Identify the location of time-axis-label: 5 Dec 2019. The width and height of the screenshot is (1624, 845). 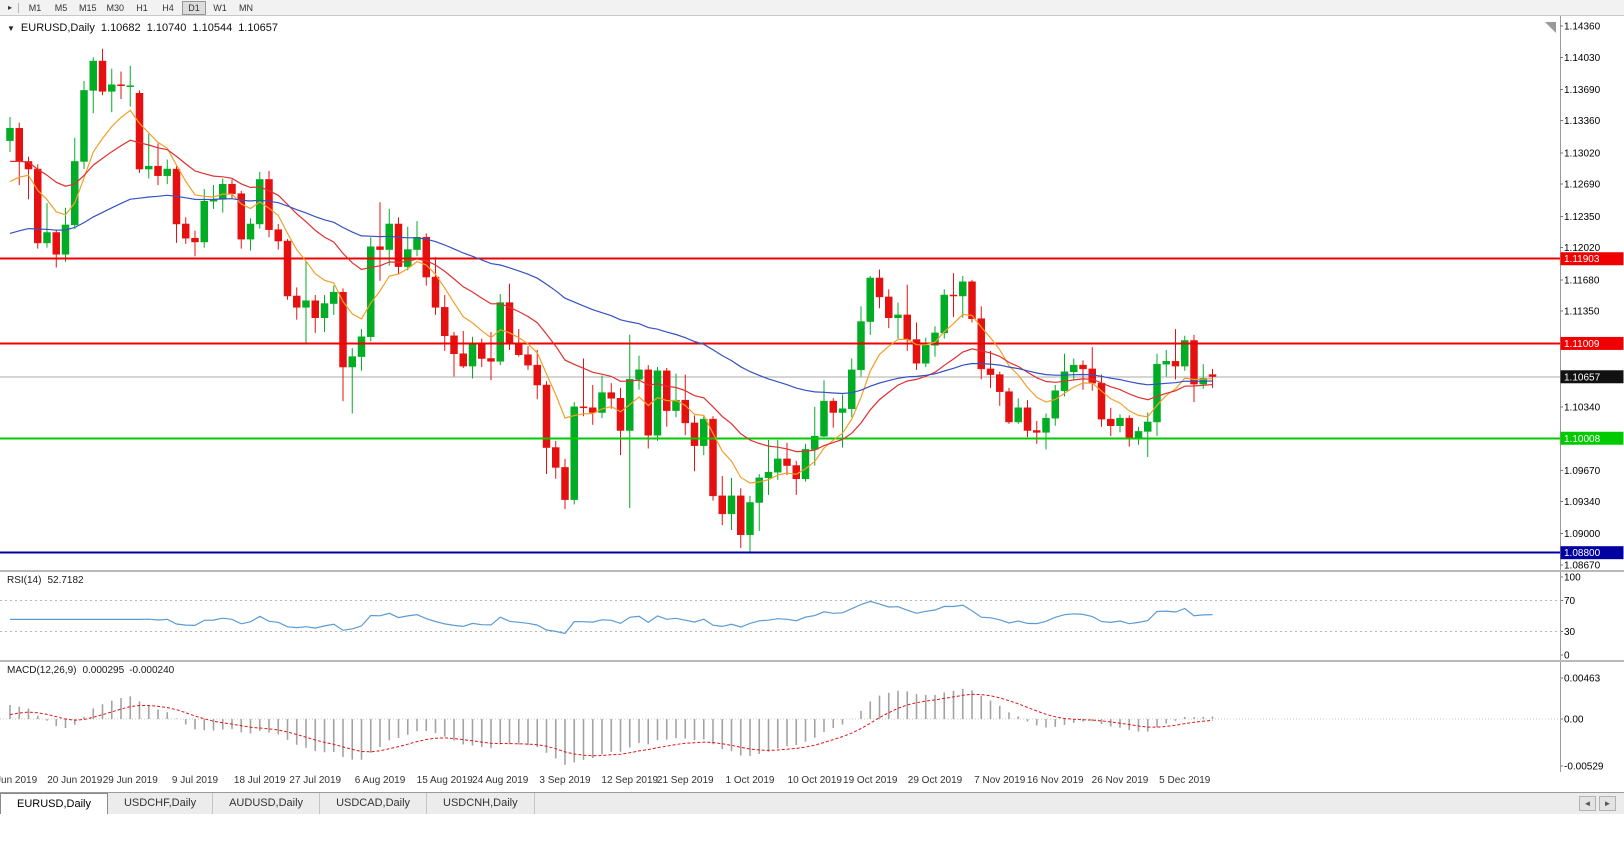
(1185, 780).